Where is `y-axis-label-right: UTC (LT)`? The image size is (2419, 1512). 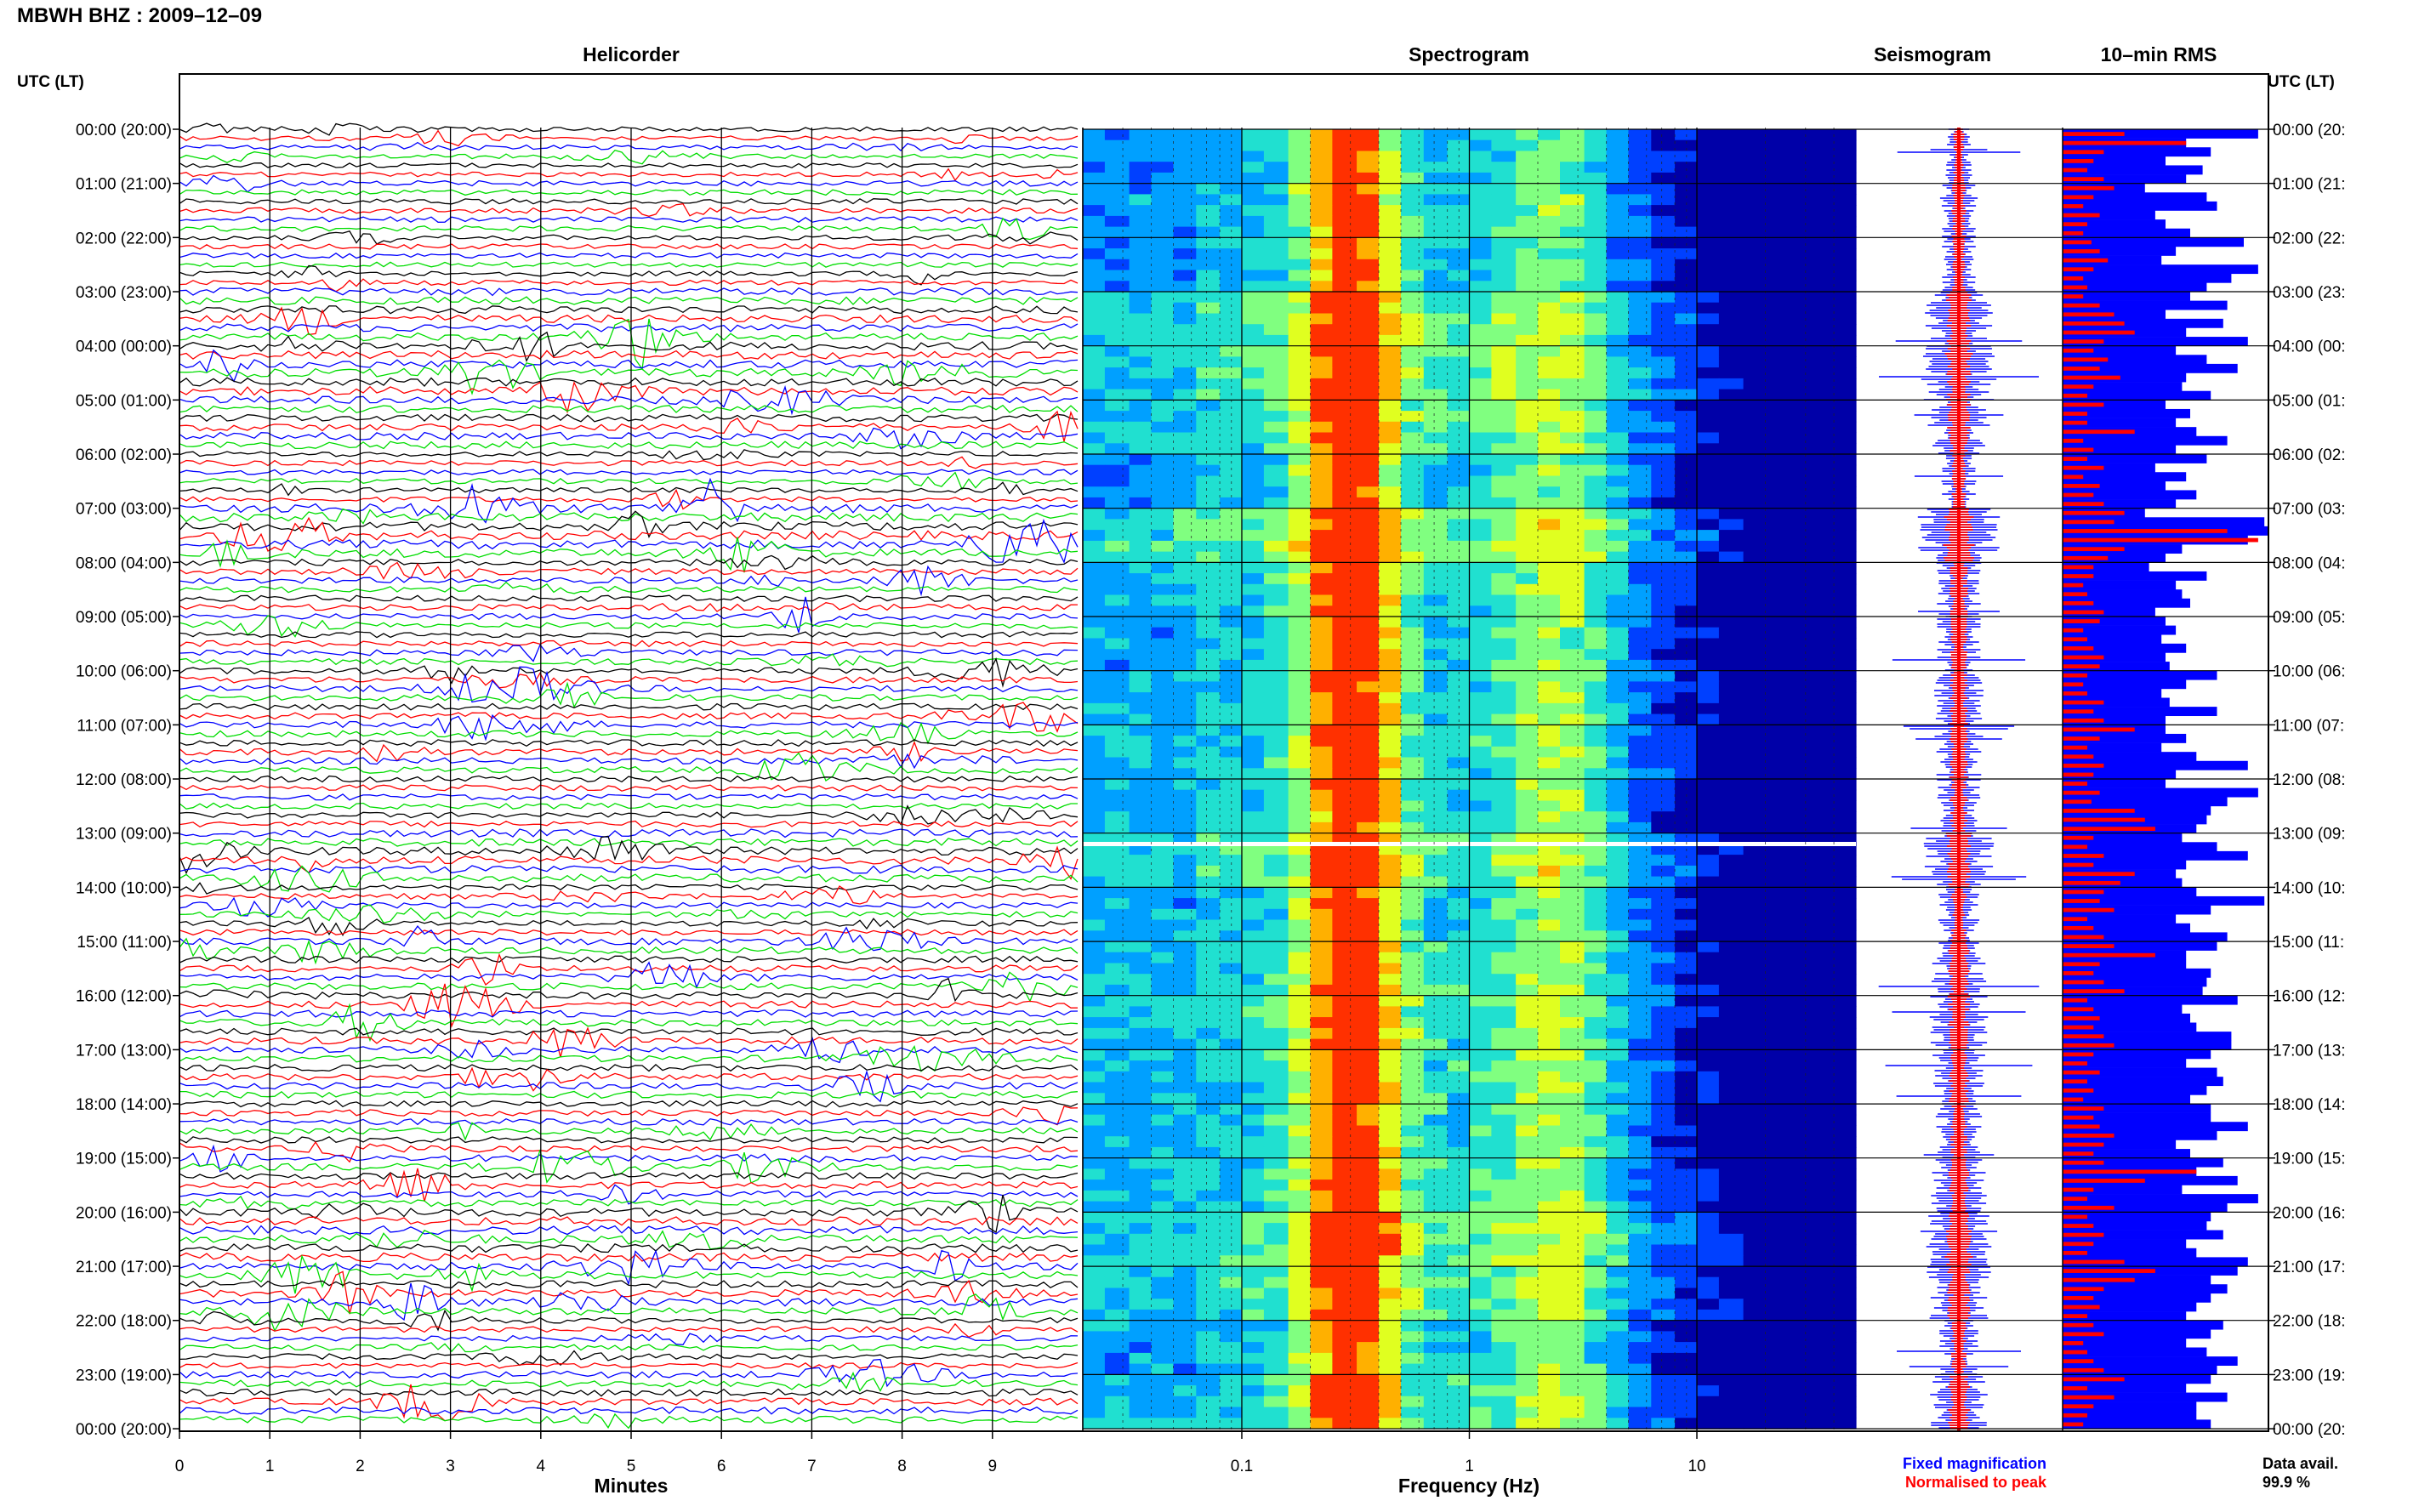 y-axis-label-right: UTC (LT) is located at coordinates (2301, 82).